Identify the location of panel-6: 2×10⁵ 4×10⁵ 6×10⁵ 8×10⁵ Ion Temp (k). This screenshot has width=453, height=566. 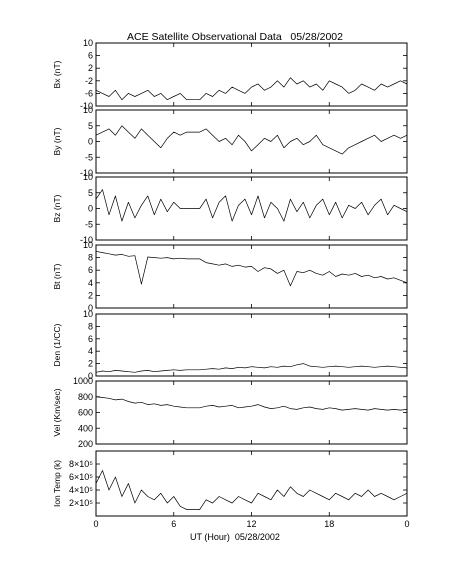
(230, 483).